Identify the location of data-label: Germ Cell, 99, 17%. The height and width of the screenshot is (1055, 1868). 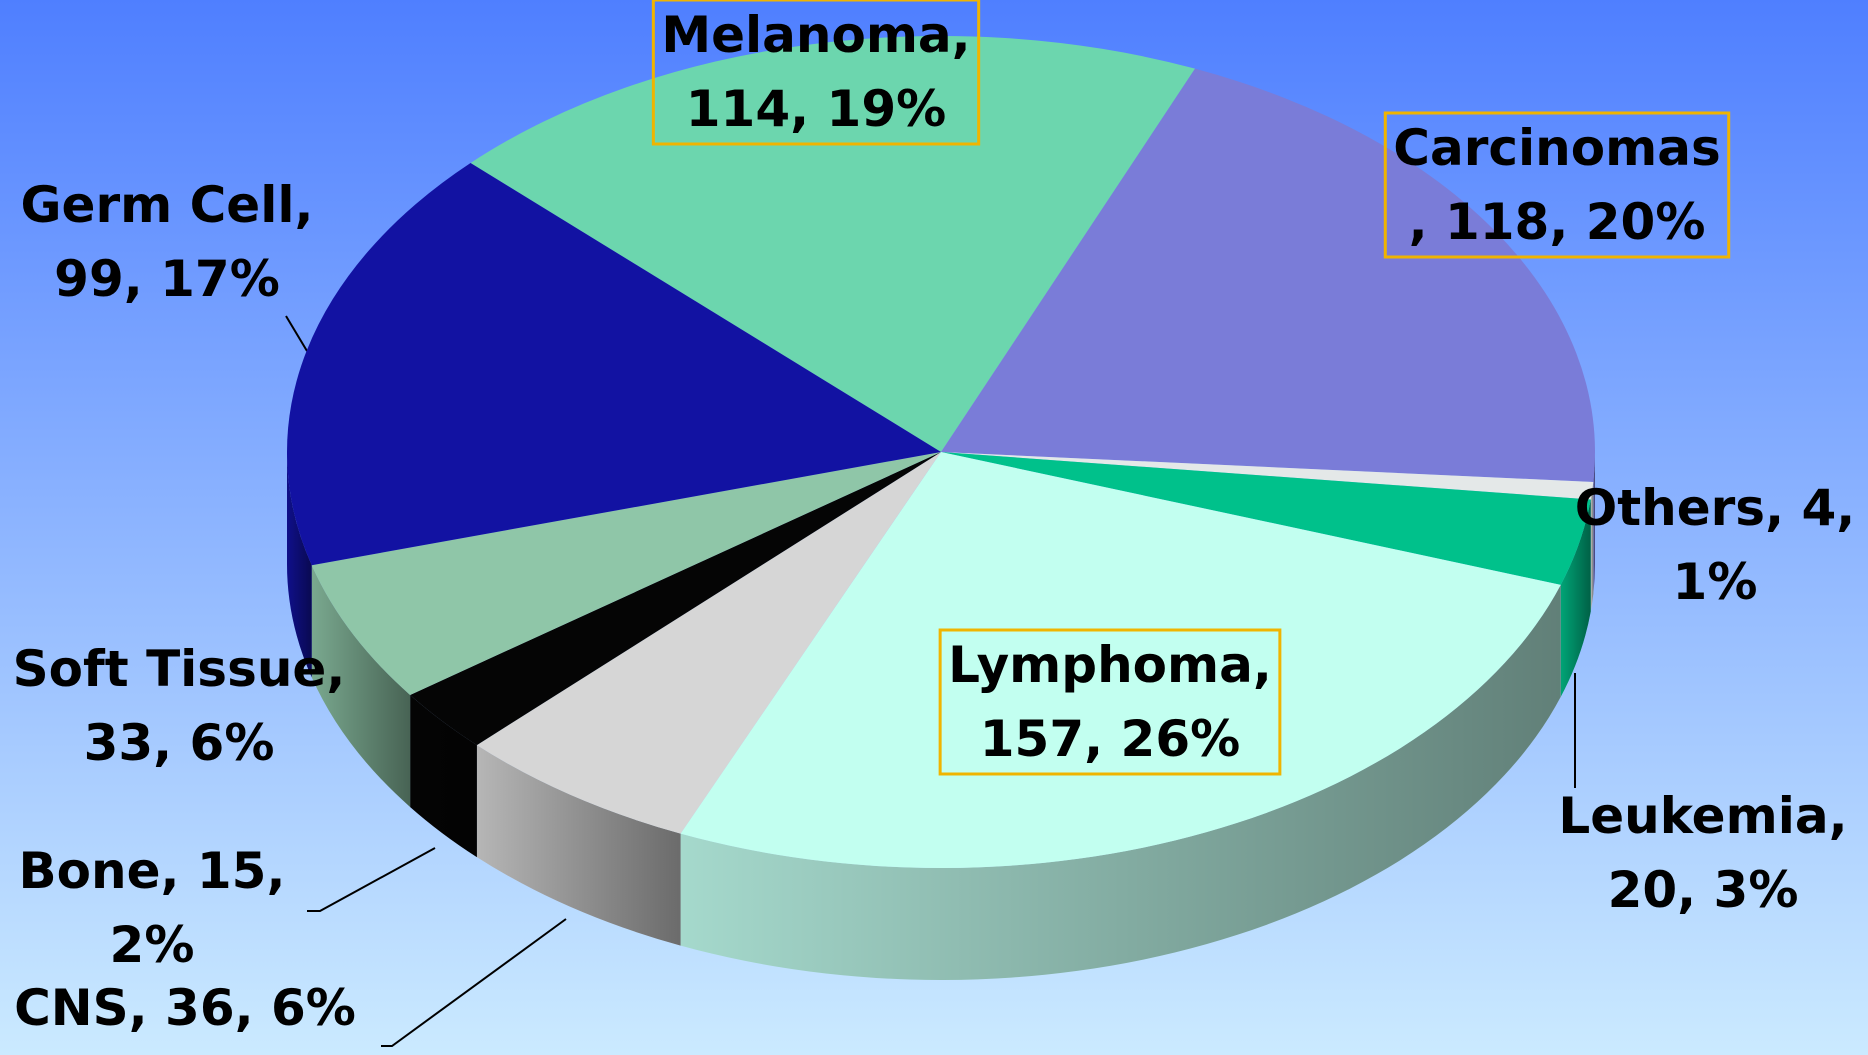
(167, 242).